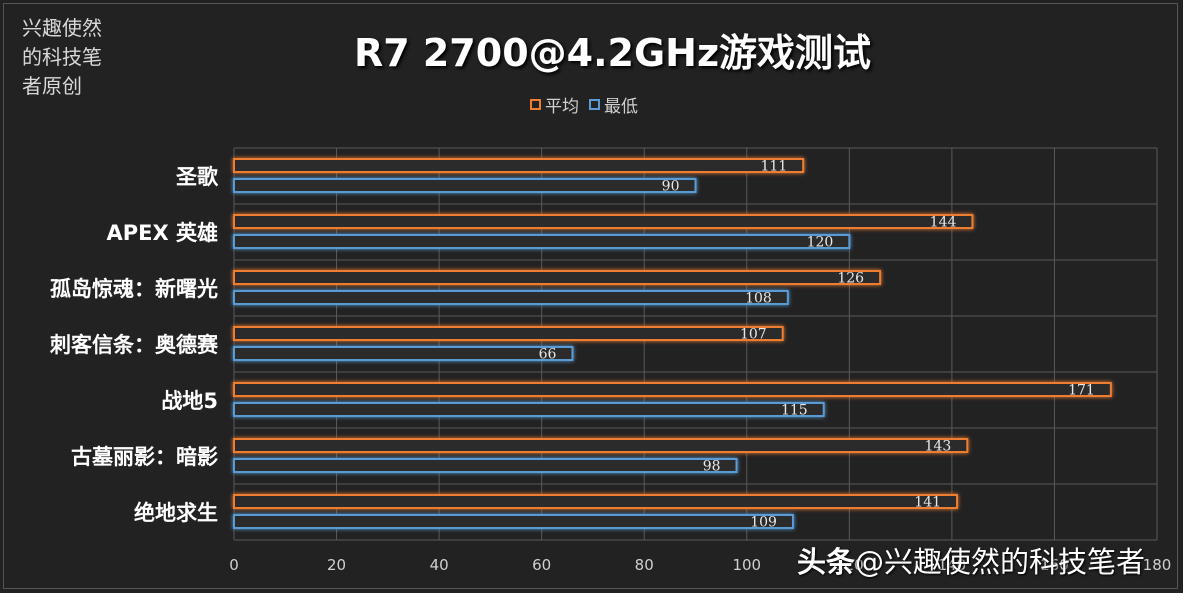 The width and height of the screenshot is (1183, 593). Describe the element at coordinates (612, 53) in the screenshot. I see `chart-title: R7 2700@4.2GHz游戏测试` at that location.